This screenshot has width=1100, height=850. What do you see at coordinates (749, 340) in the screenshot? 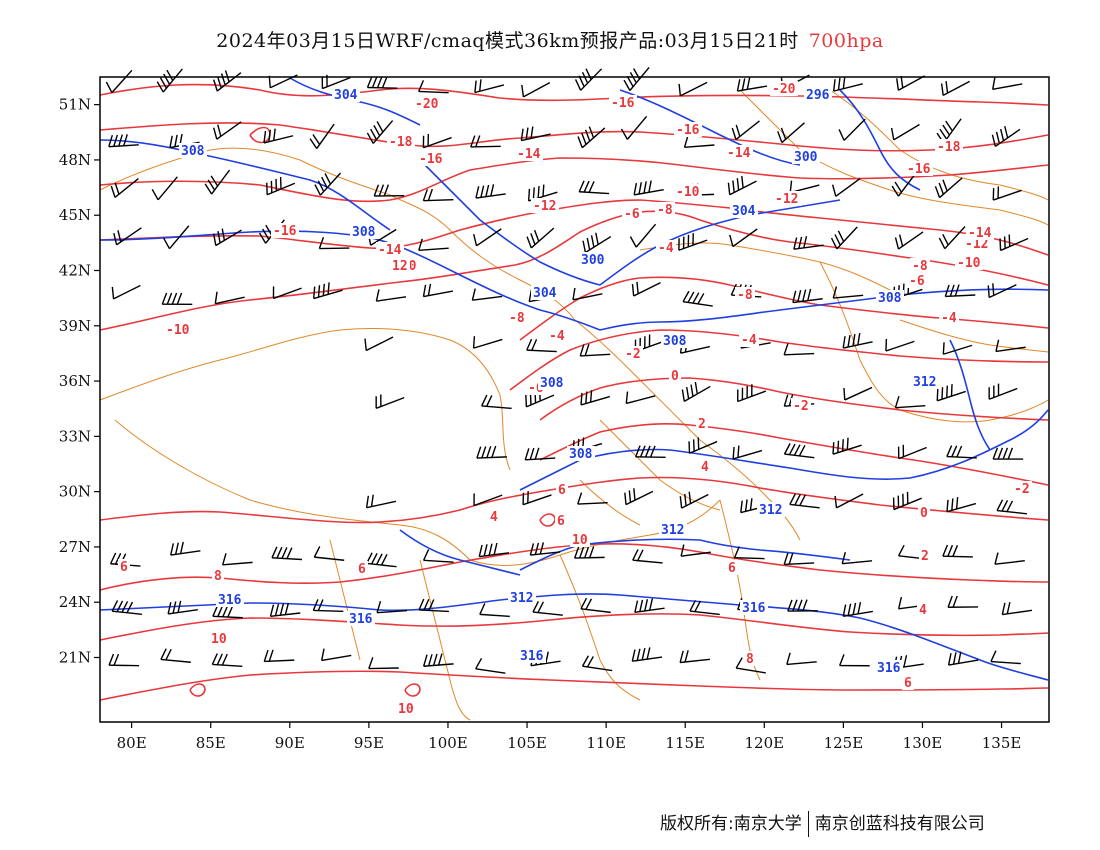
I see `temperature-label: -4` at bounding box center [749, 340].